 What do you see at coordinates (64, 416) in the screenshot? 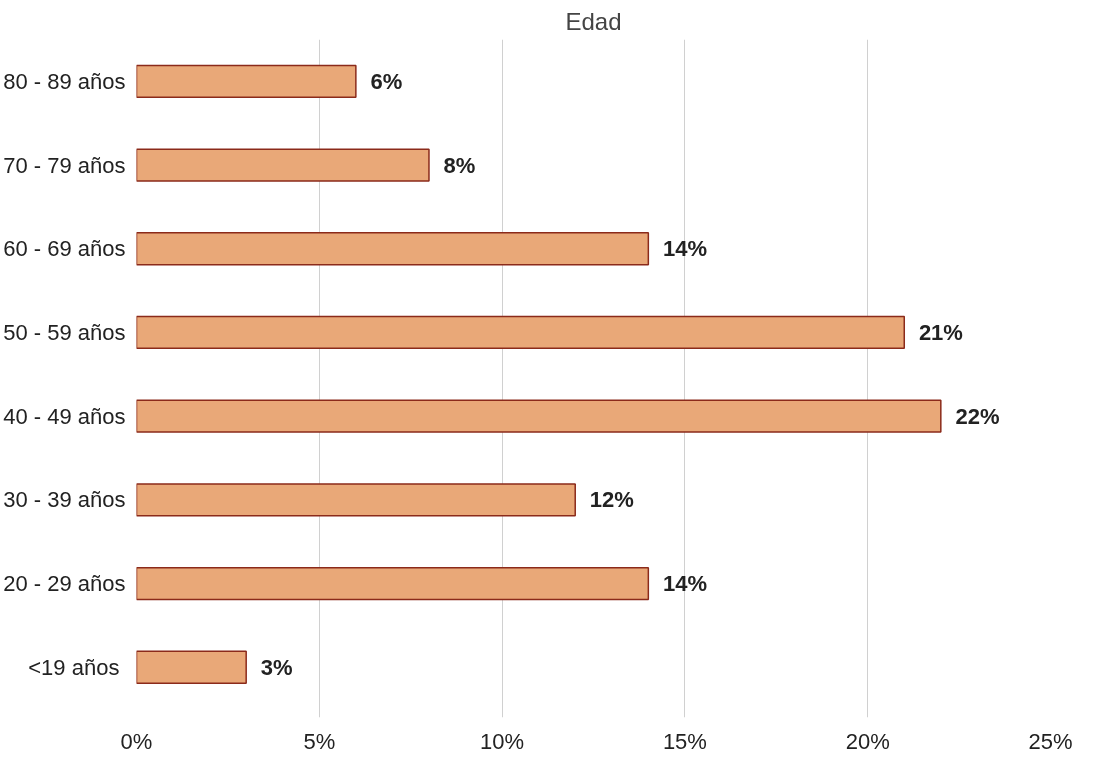
I see `y-tick-label: 40 - 49 años` at bounding box center [64, 416].